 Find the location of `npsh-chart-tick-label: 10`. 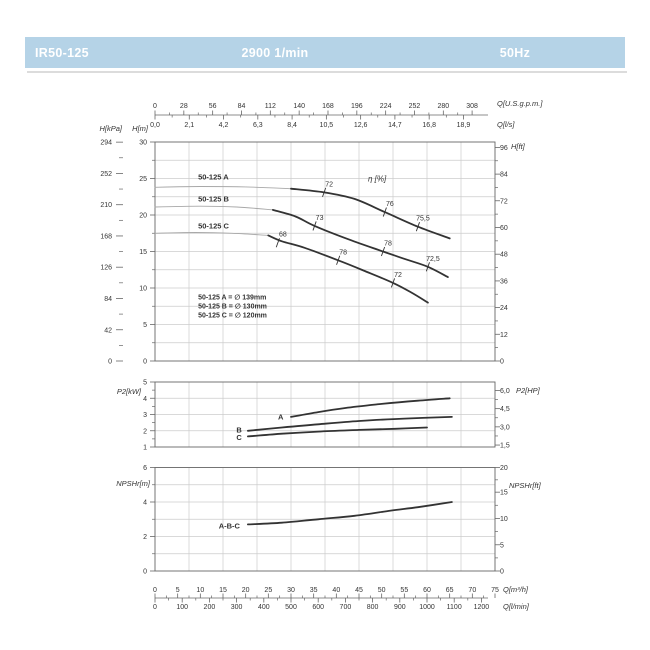

npsh-chart-tick-label: 10 is located at coordinates (504, 519).